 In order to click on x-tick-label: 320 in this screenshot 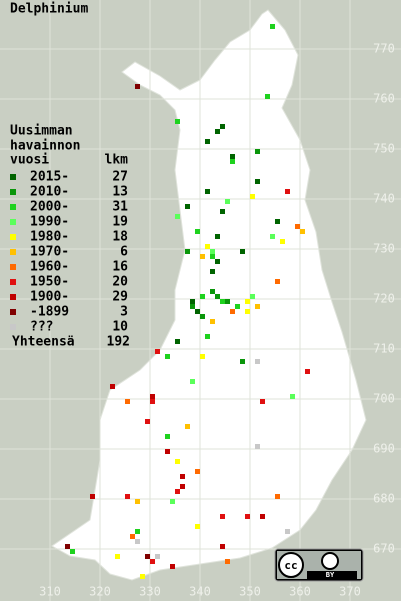, I will do `click(100, 592)`.